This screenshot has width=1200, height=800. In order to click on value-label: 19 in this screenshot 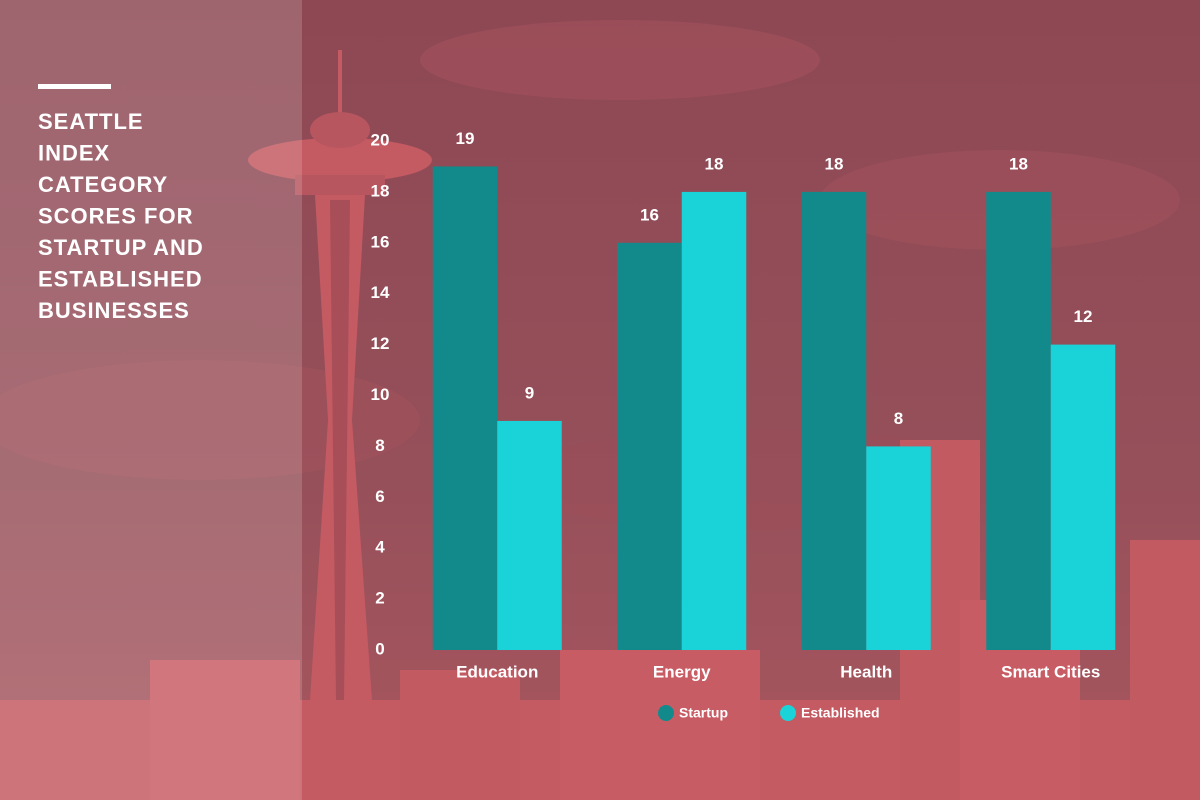, I will do `click(465, 138)`.